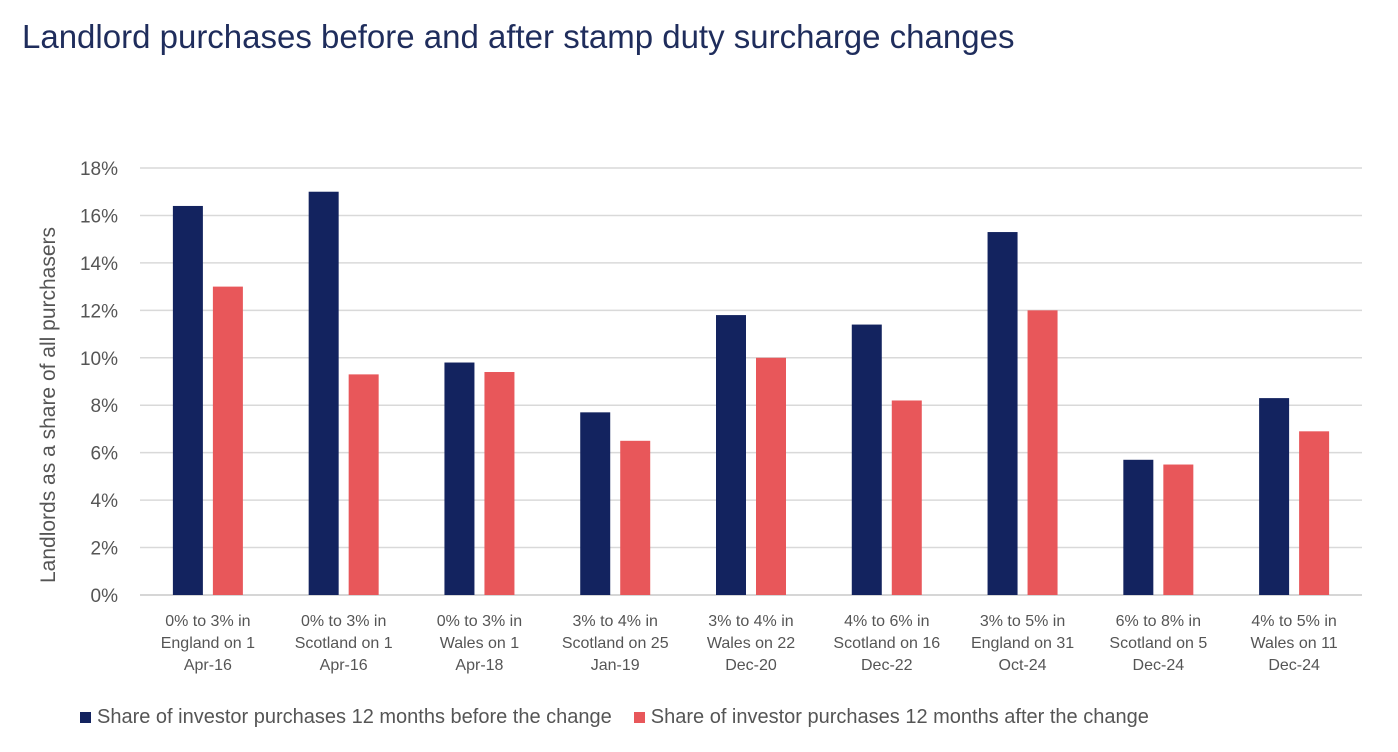 Image resolution: width=1398 pixels, height=752 pixels. What do you see at coordinates (1294, 643) in the screenshot?
I see `x-tick-label: 4% to 5% in Wales on 11 Dec-24` at bounding box center [1294, 643].